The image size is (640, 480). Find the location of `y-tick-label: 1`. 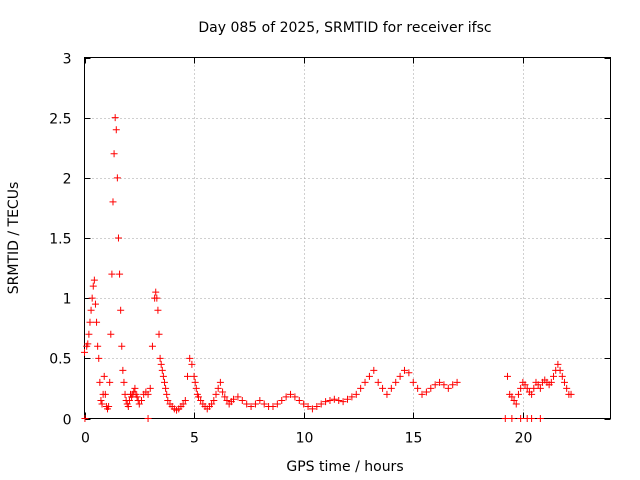

y-tick-label: 1 is located at coordinates (67, 300).